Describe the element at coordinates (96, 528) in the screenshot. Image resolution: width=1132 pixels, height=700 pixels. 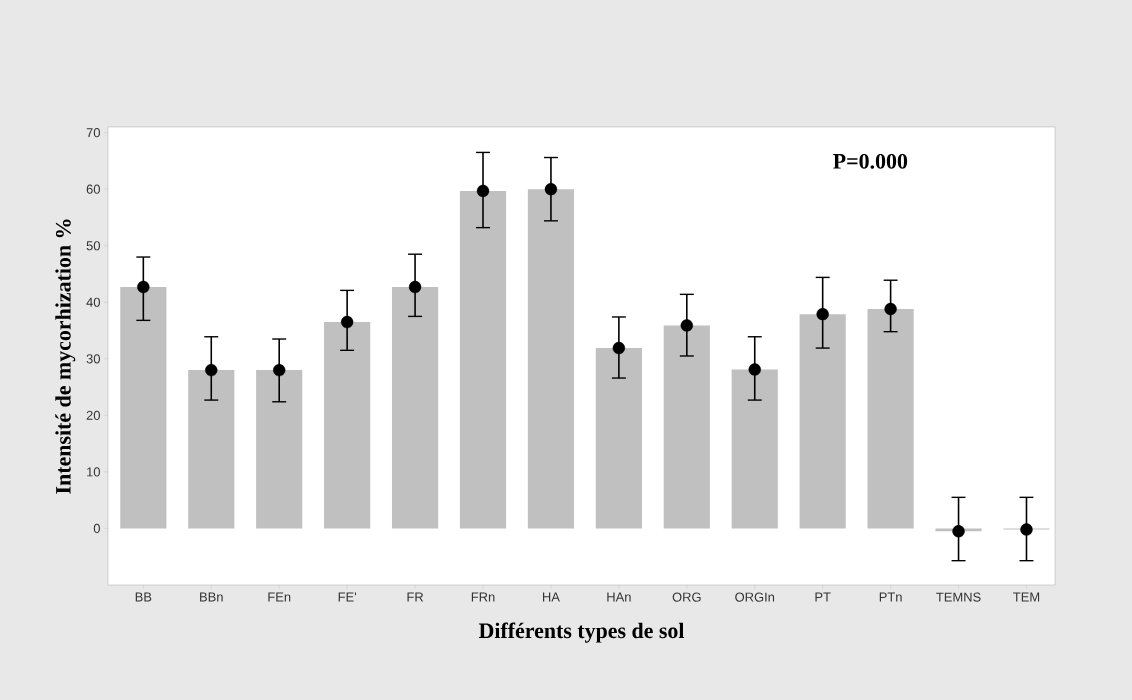
I see `y-tick-label: 0` at that location.